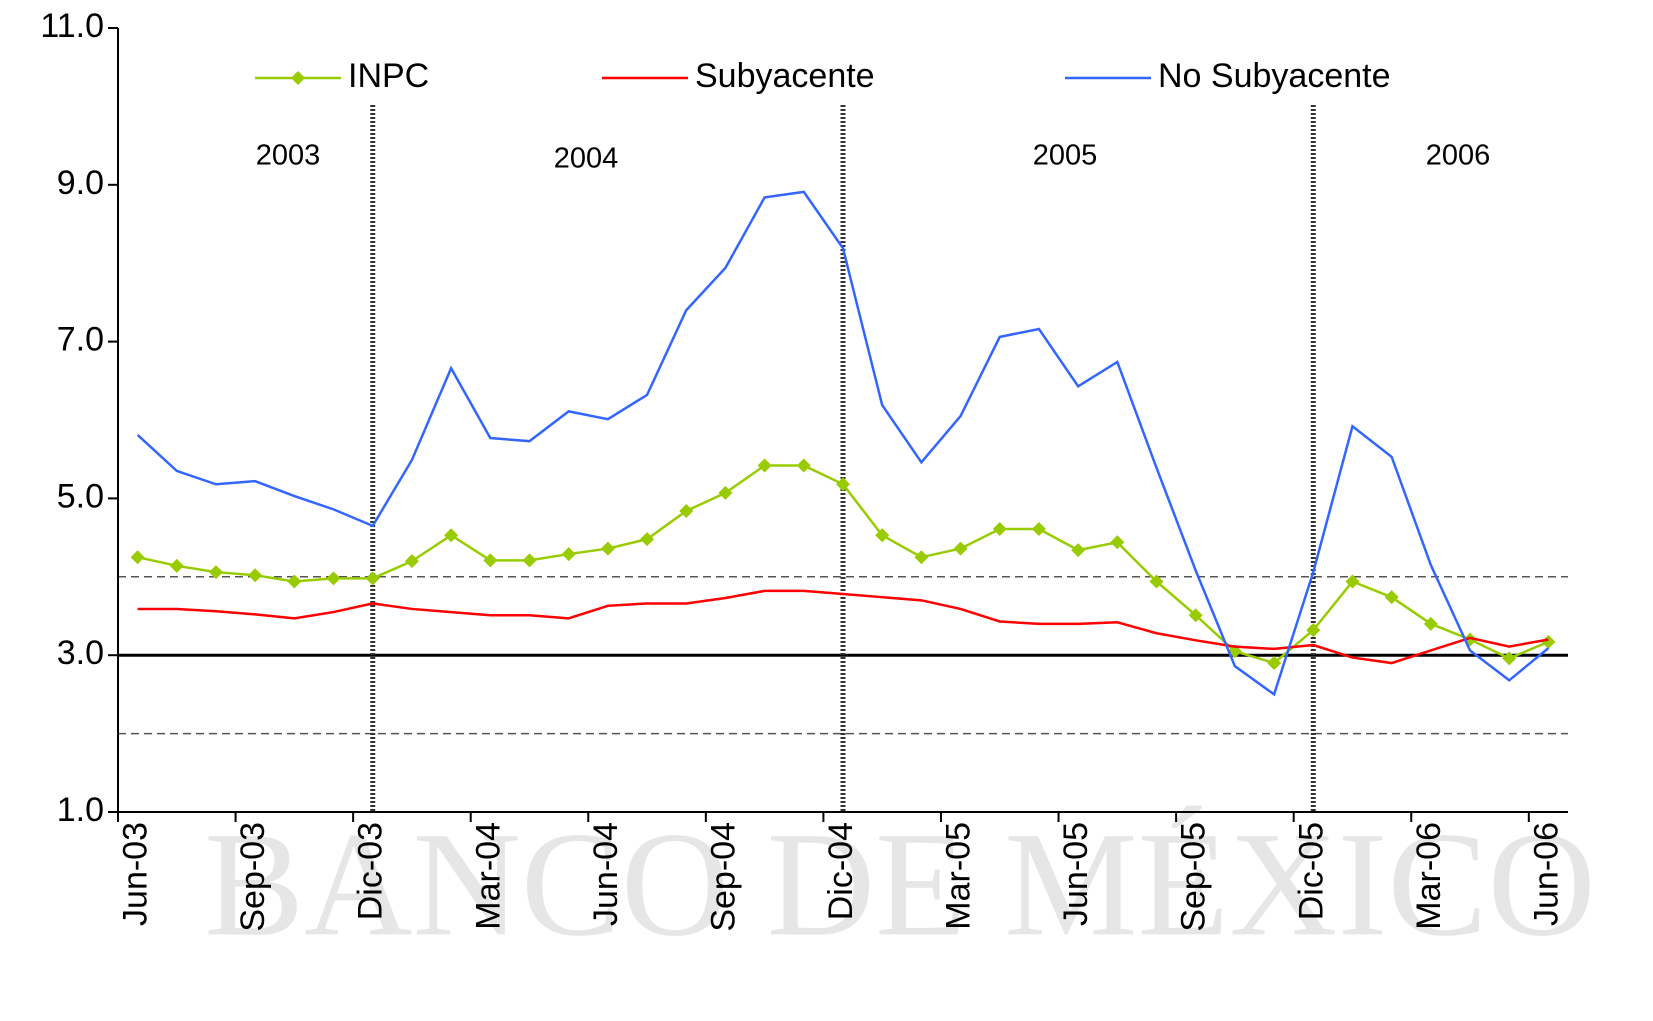  I want to click on year-label: 2003, so click(288, 156).